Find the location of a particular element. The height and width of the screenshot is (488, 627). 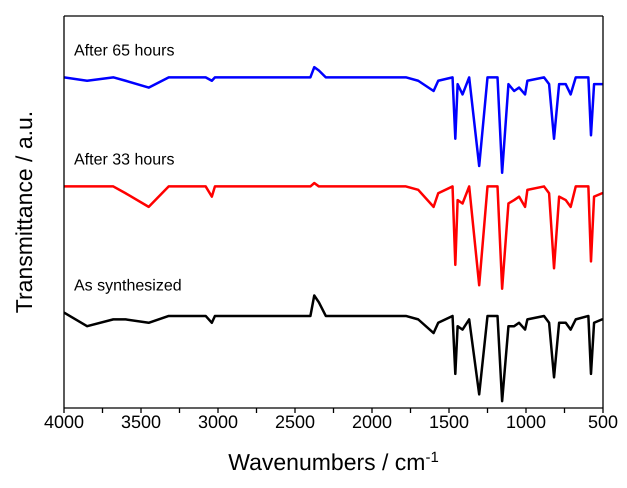

x-tick-label: 1500 is located at coordinates (449, 422).